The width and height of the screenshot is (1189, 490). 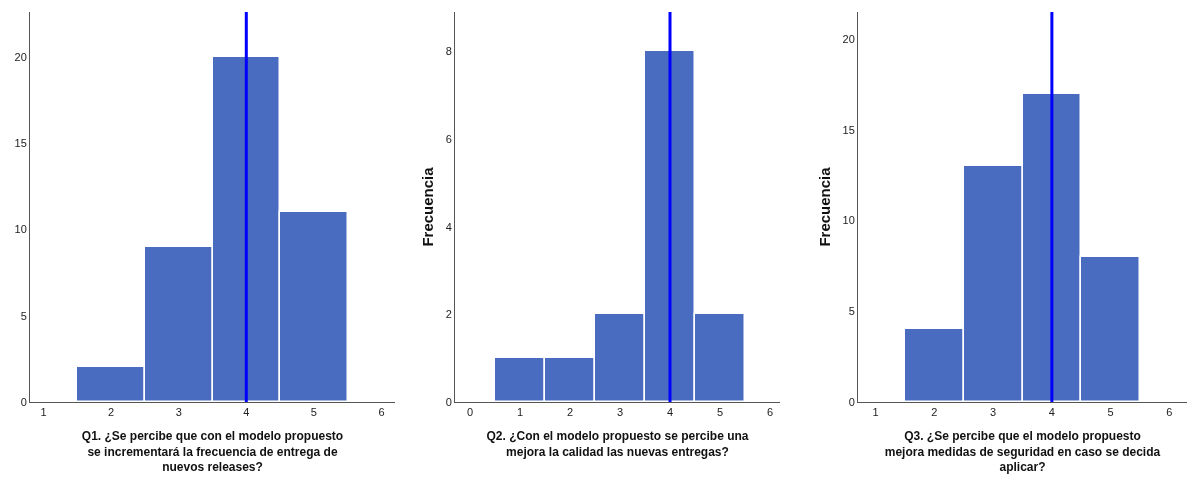 What do you see at coordinates (448, 51) in the screenshot?
I see `y-tick-label: 8` at bounding box center [448, 51].